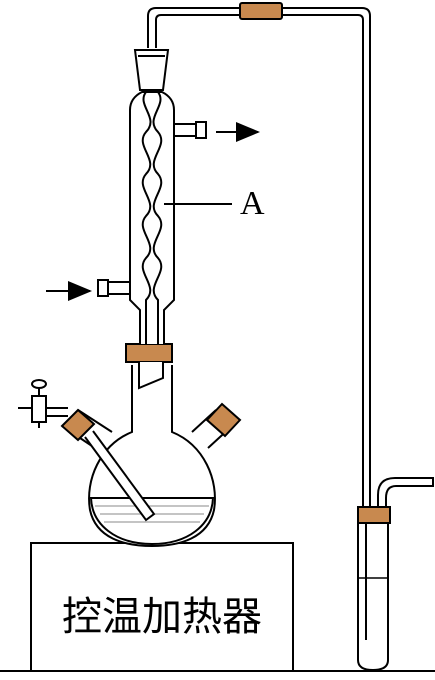  I want to click on condenser-label-a: A, so click(252, 203).